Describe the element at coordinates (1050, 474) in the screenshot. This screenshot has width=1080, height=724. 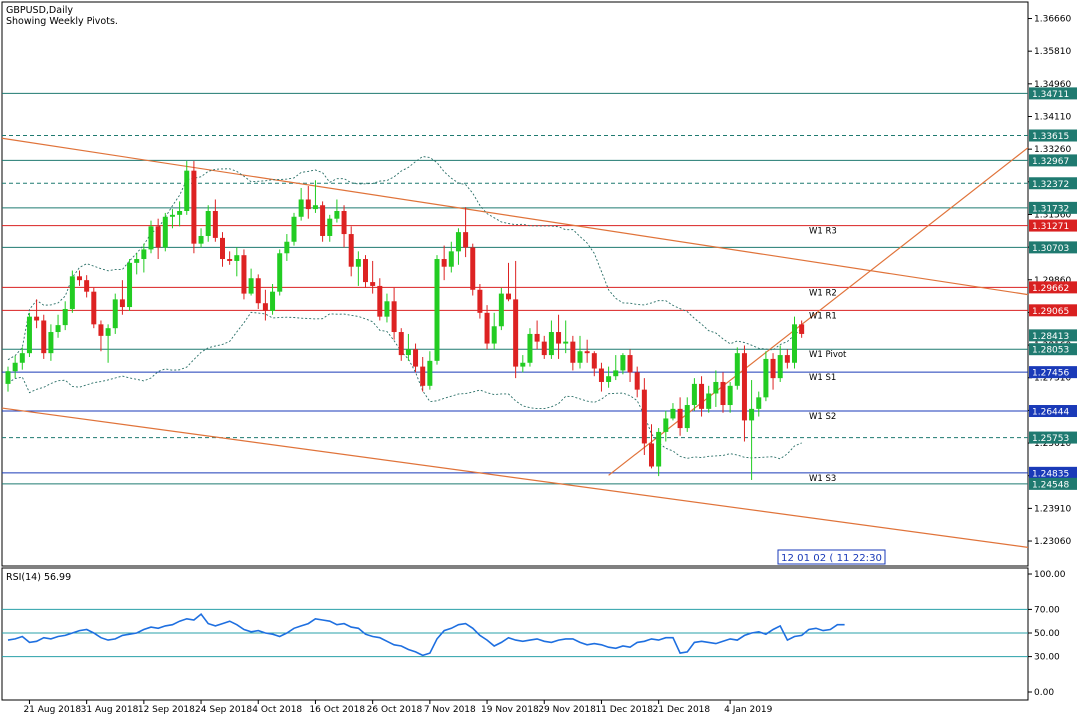
I see `price-level-label: 1.24835` at that location.